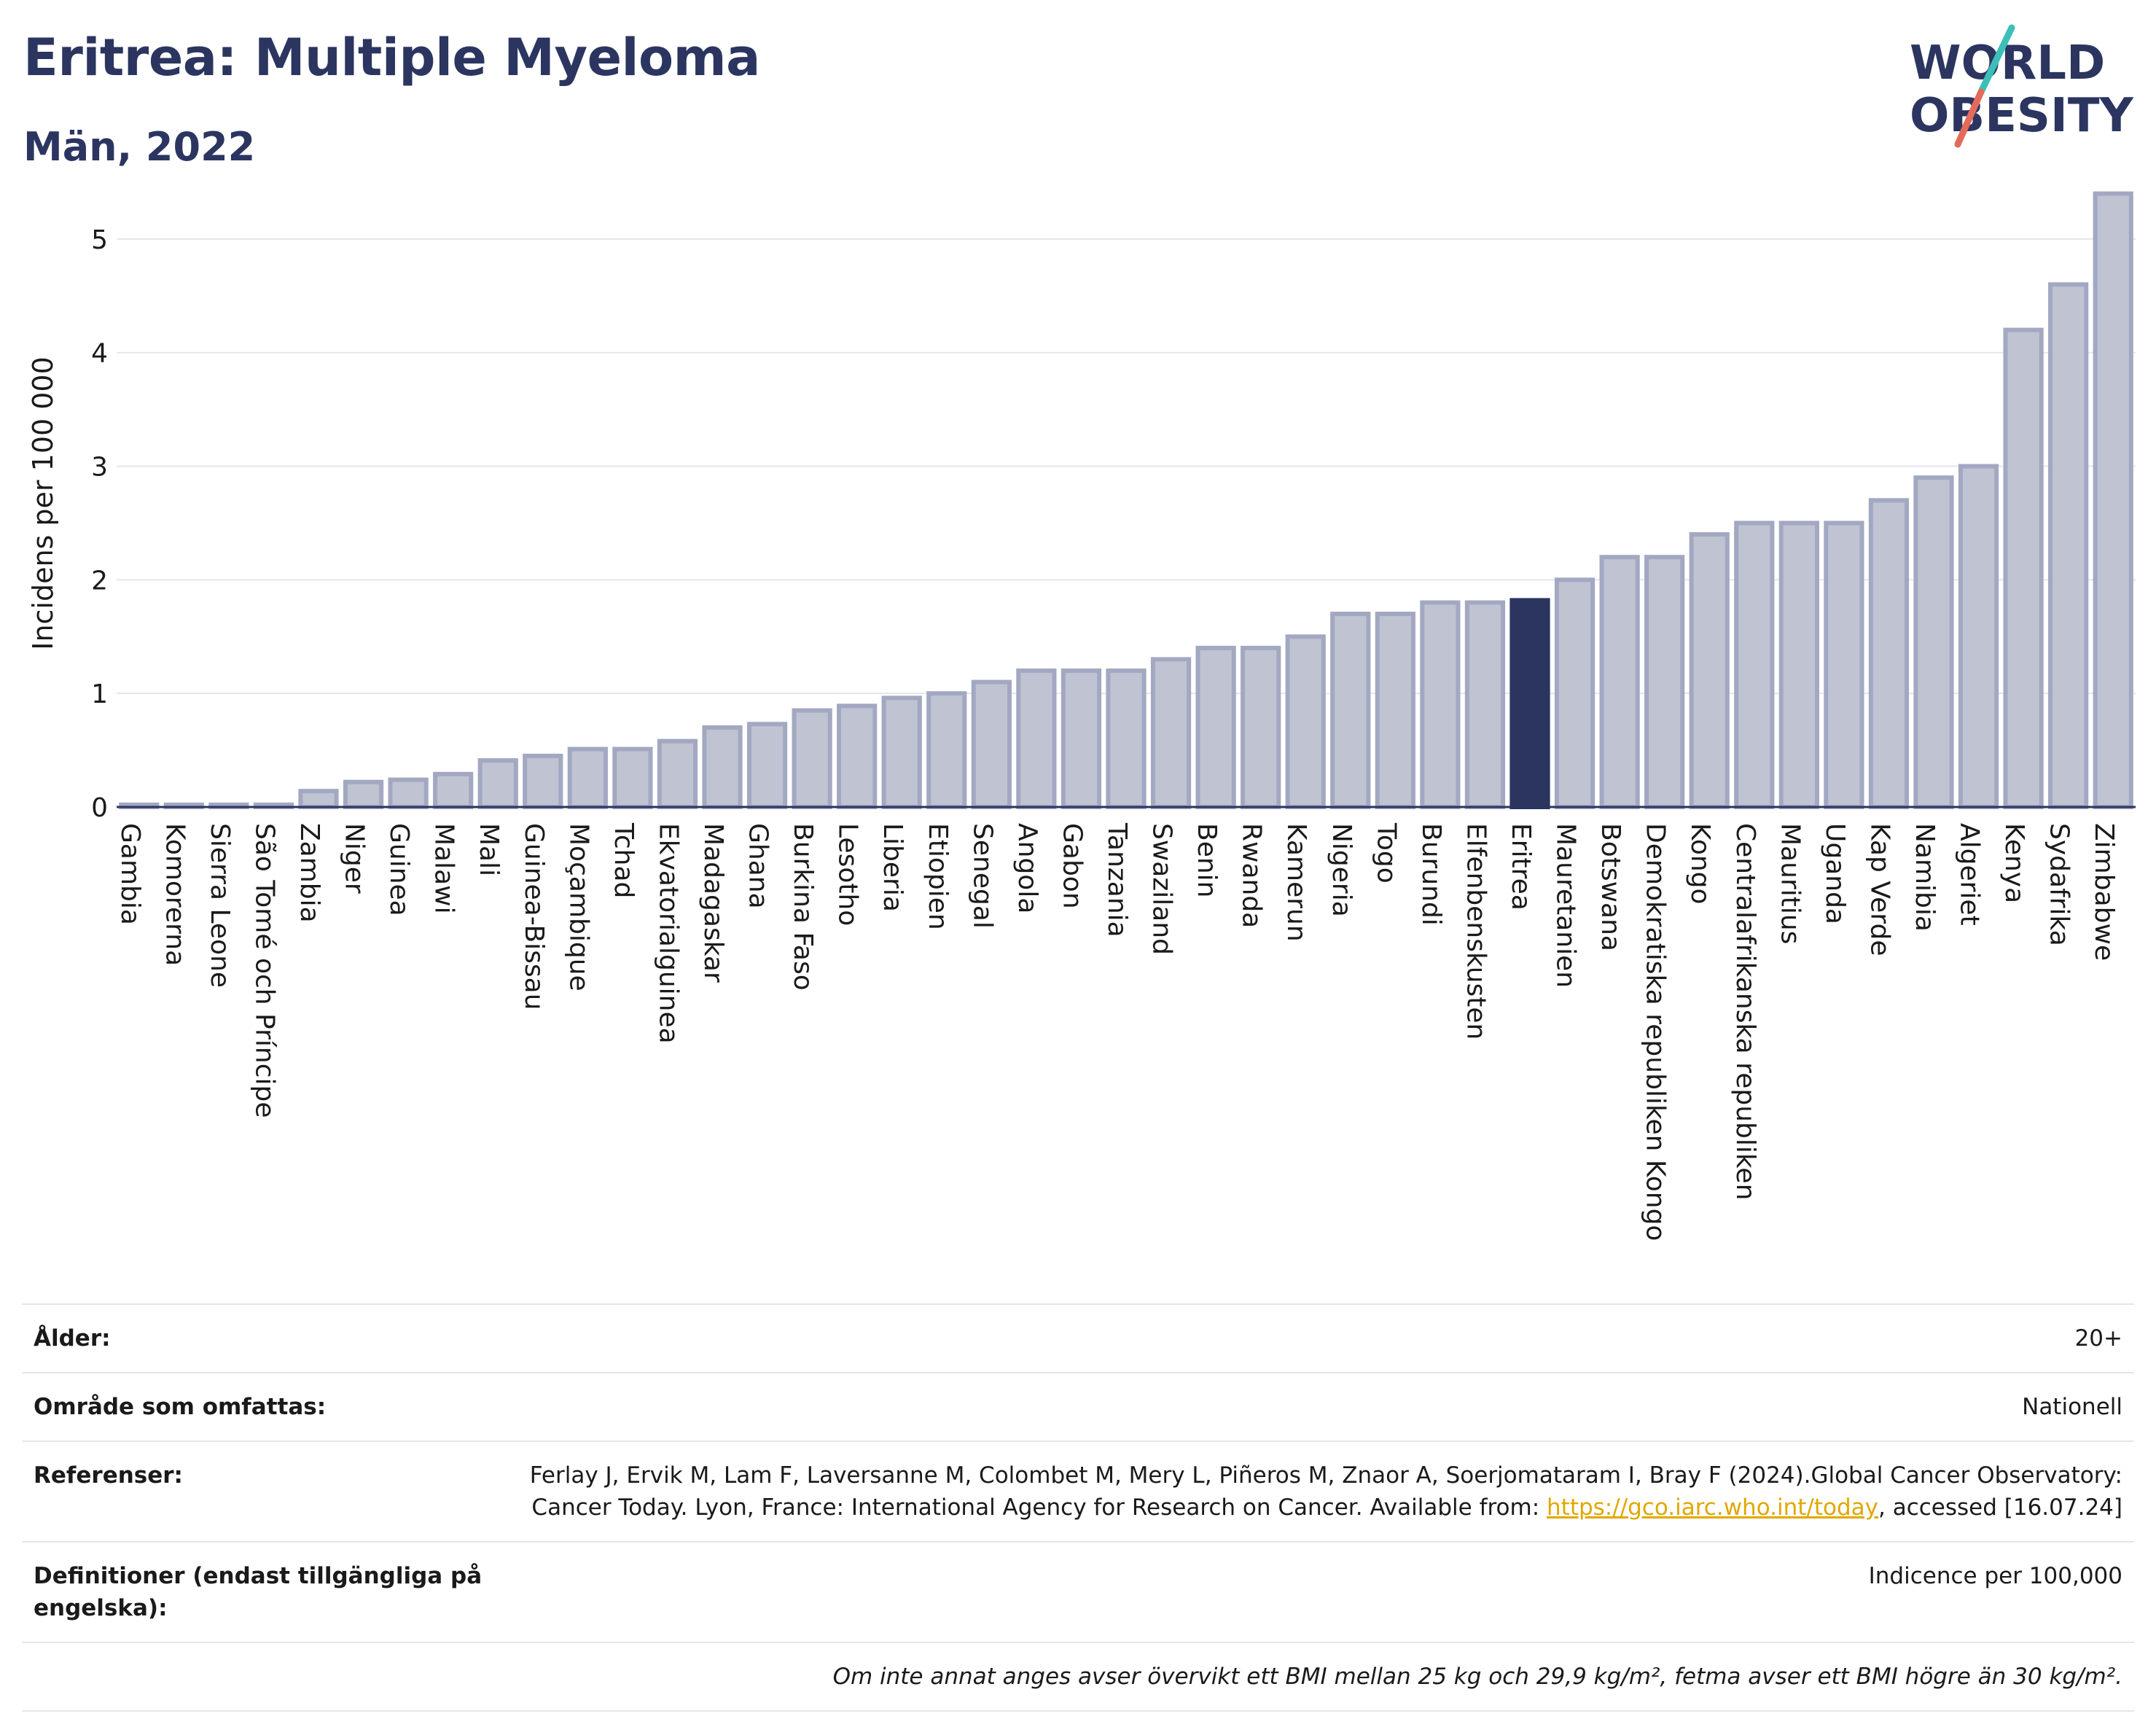  Describe the element at coordinates (2069, 545) in the screenshot. I see `bar-sydafrika` at that location.